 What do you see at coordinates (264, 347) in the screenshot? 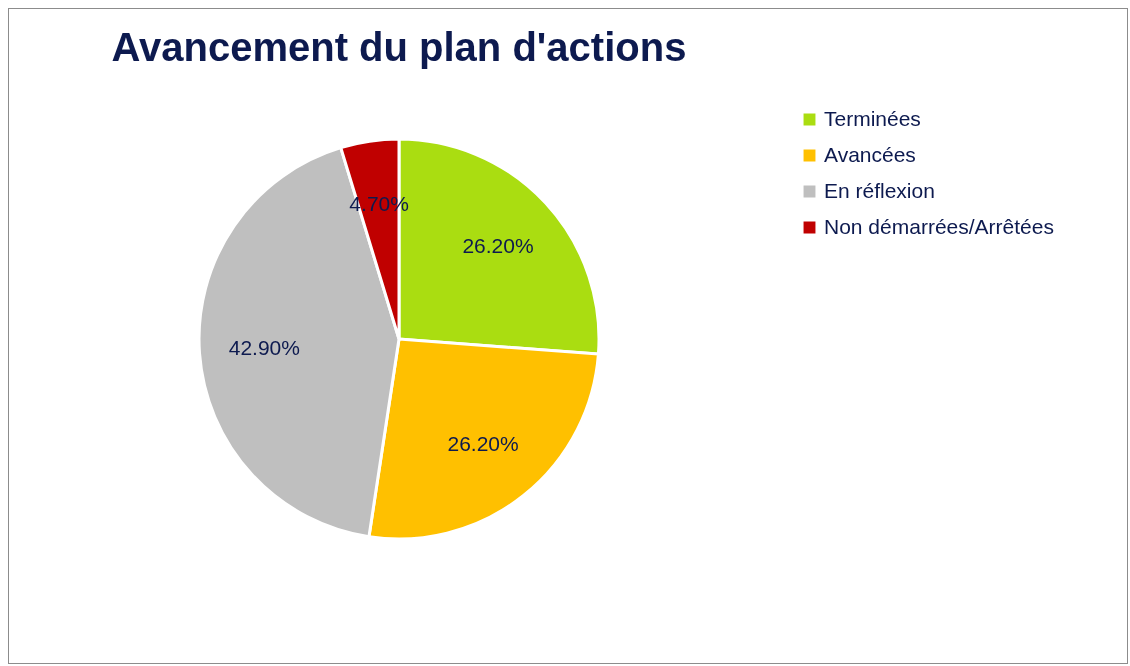
I see `data-label: 42.90%` at bounding box center [264, 347].